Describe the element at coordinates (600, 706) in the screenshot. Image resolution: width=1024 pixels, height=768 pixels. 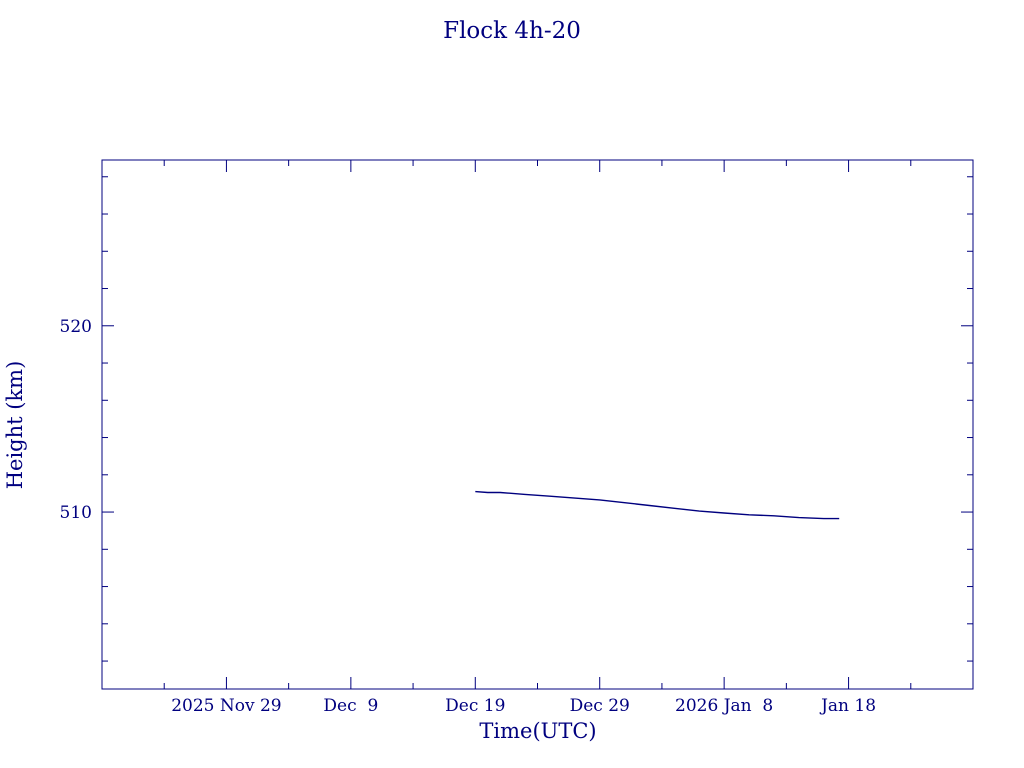
I see `x-tick-label: Dec 29` at that location.